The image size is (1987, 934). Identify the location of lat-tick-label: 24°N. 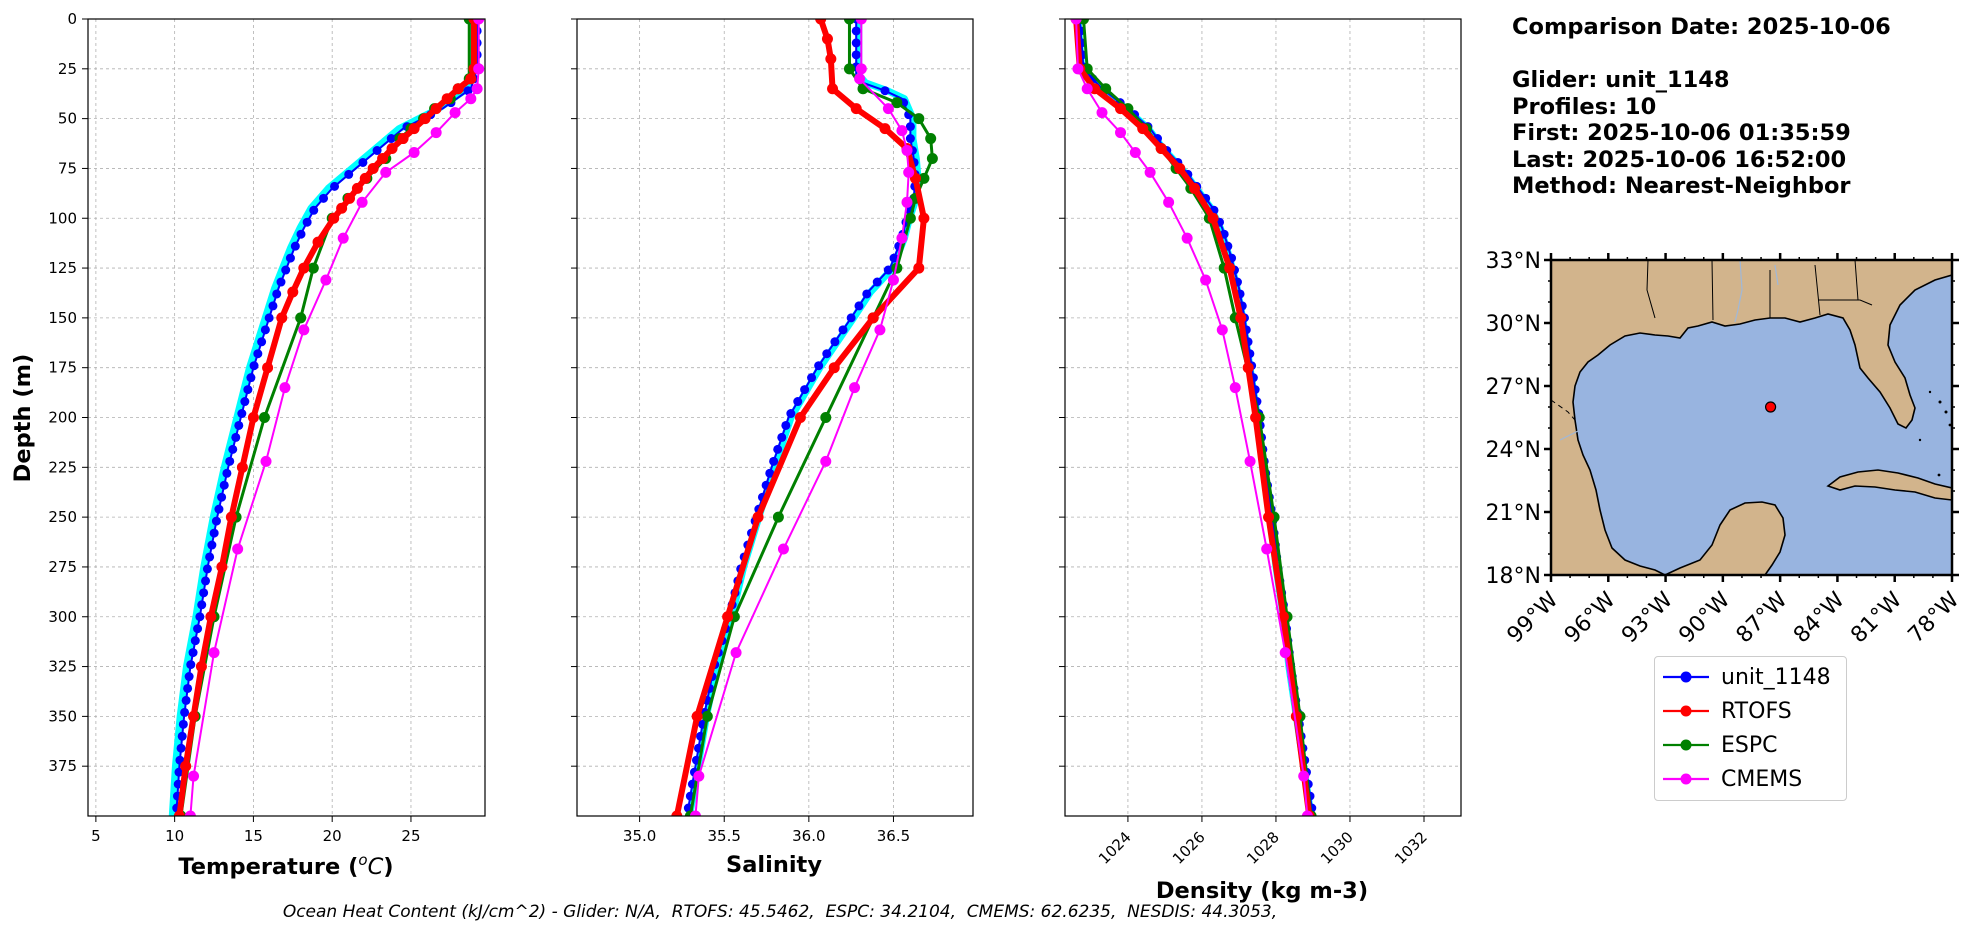
(1513, 450).